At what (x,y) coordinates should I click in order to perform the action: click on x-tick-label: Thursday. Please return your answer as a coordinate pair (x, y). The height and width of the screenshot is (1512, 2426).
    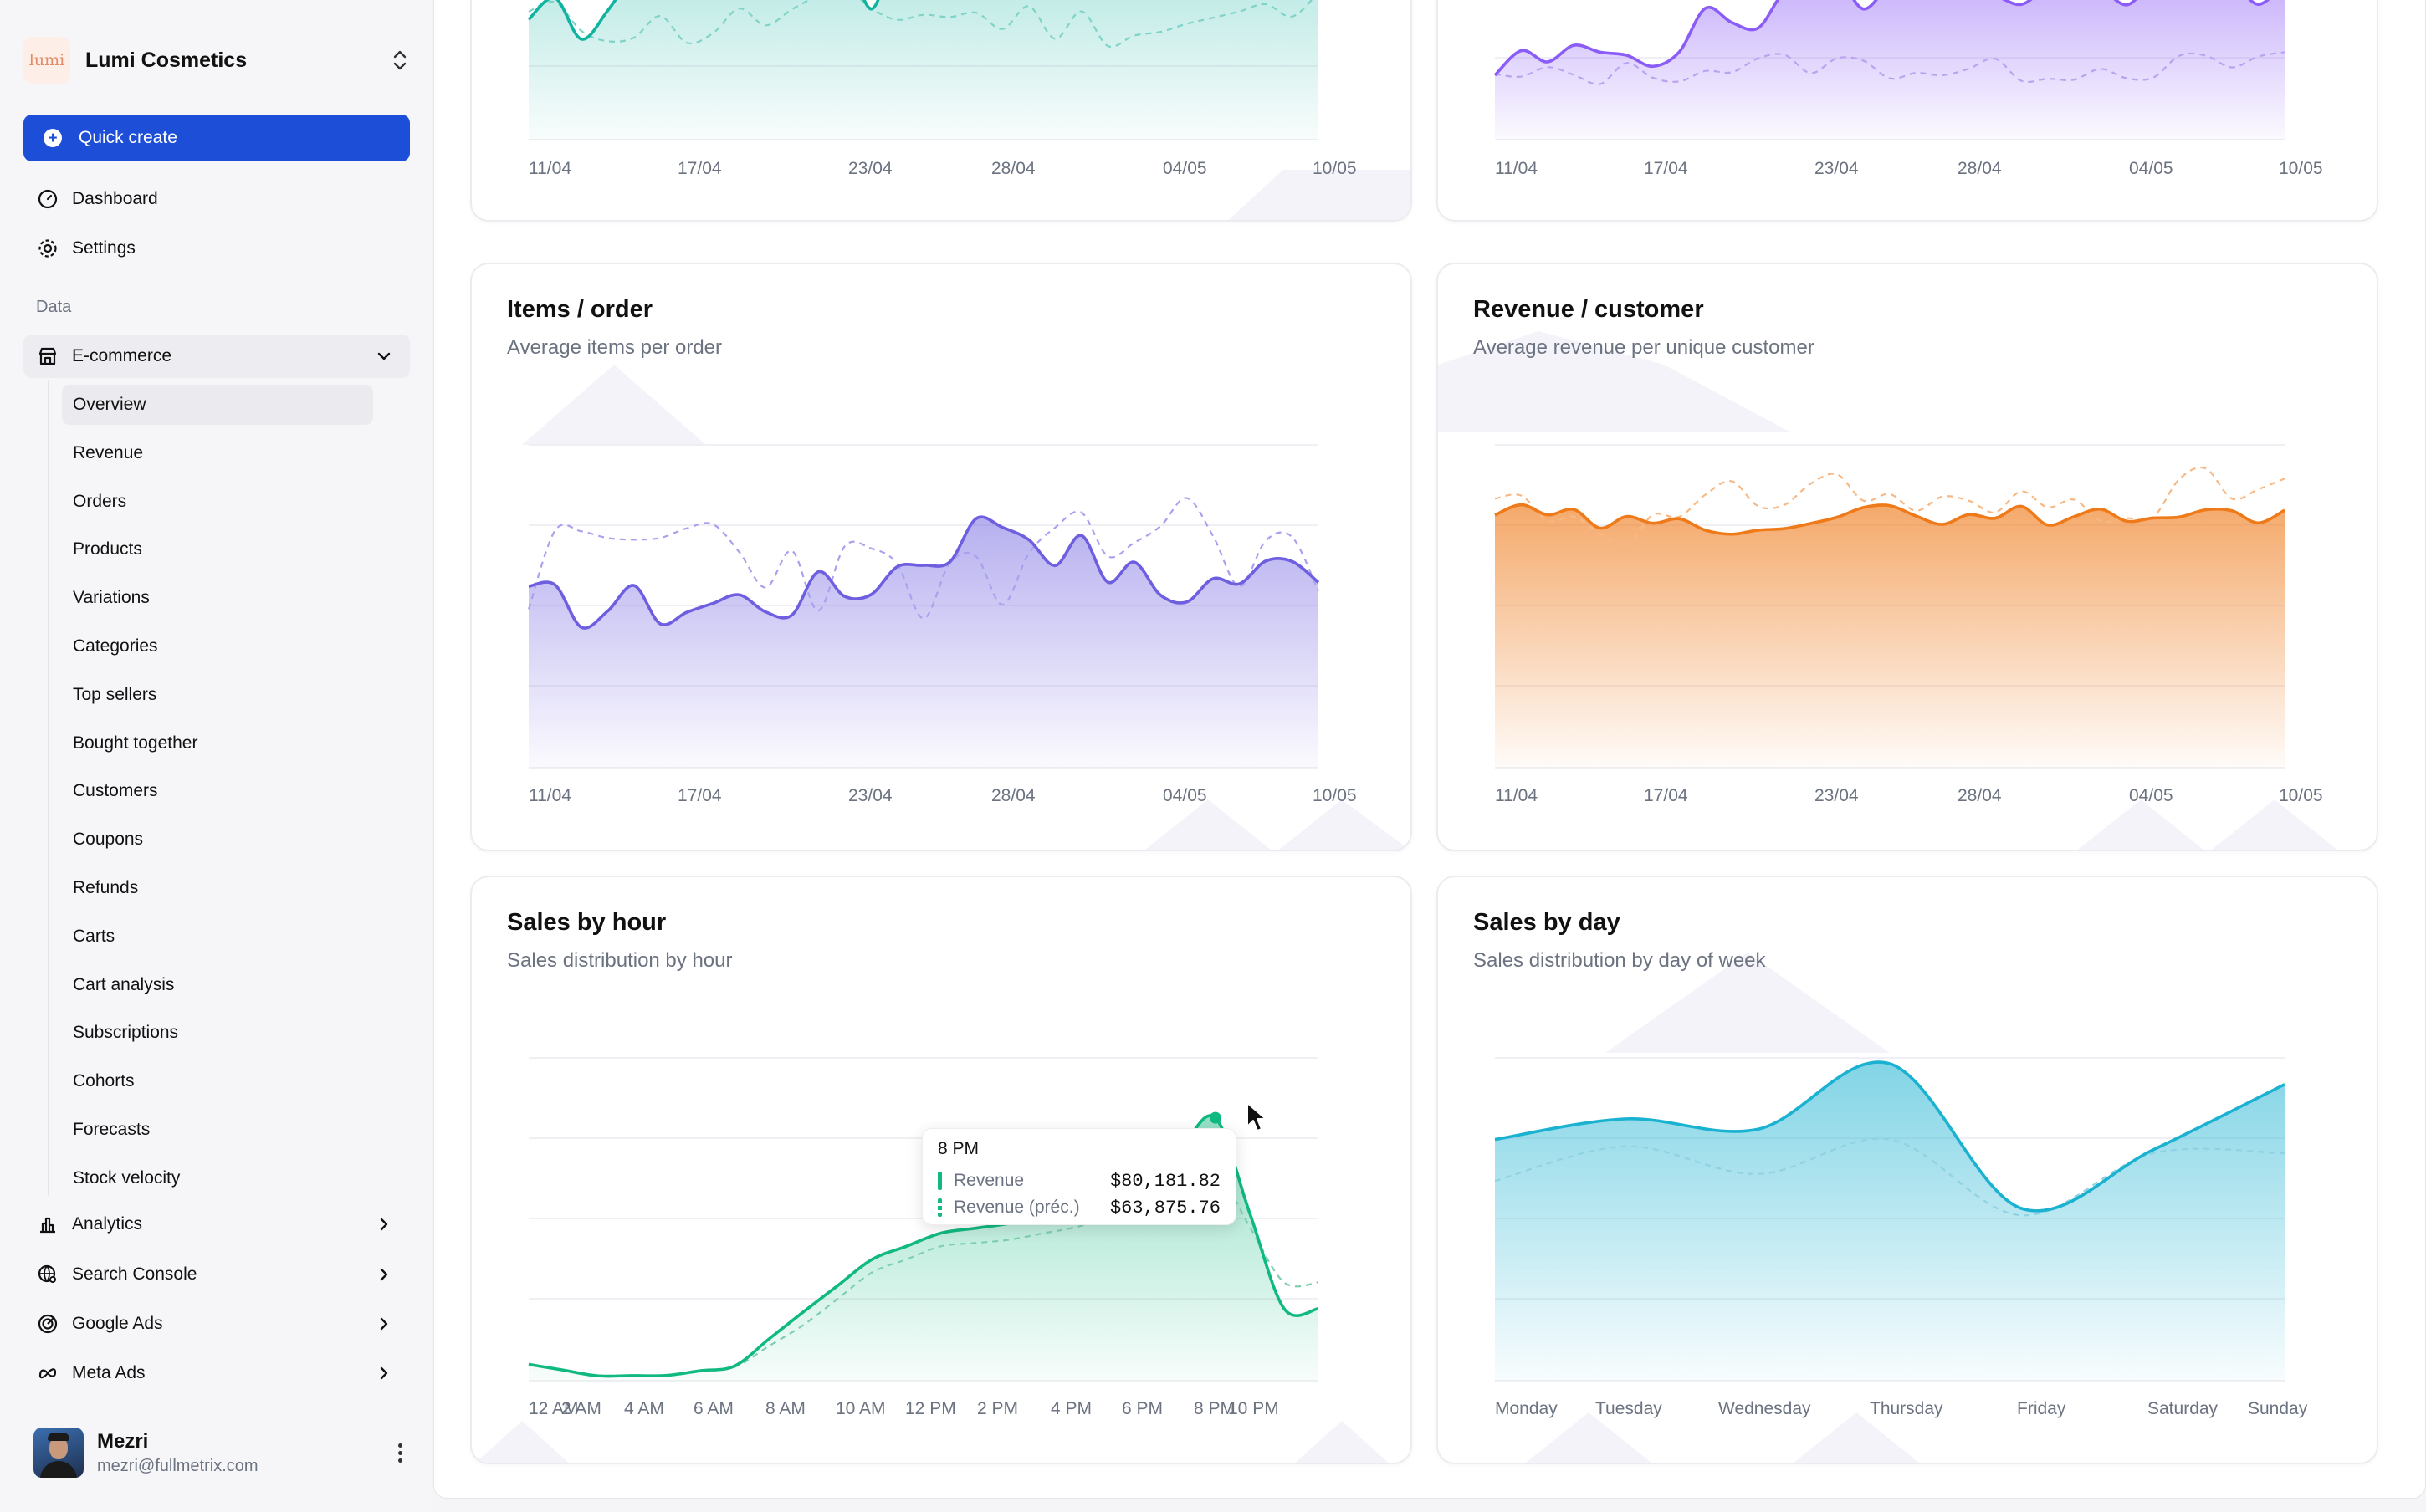
    Looking at the image, I should click on (1907, 1408).